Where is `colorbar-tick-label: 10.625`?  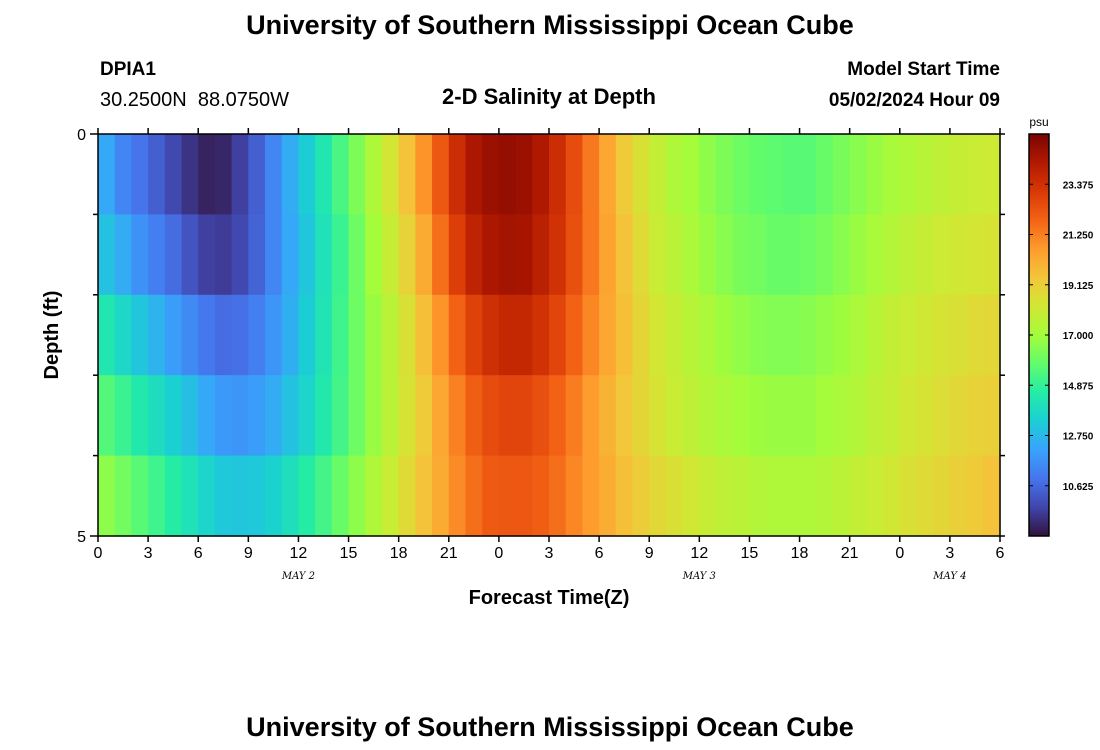
colorbar-tick-label: 10.625 is located at coordinates (1078, 487).